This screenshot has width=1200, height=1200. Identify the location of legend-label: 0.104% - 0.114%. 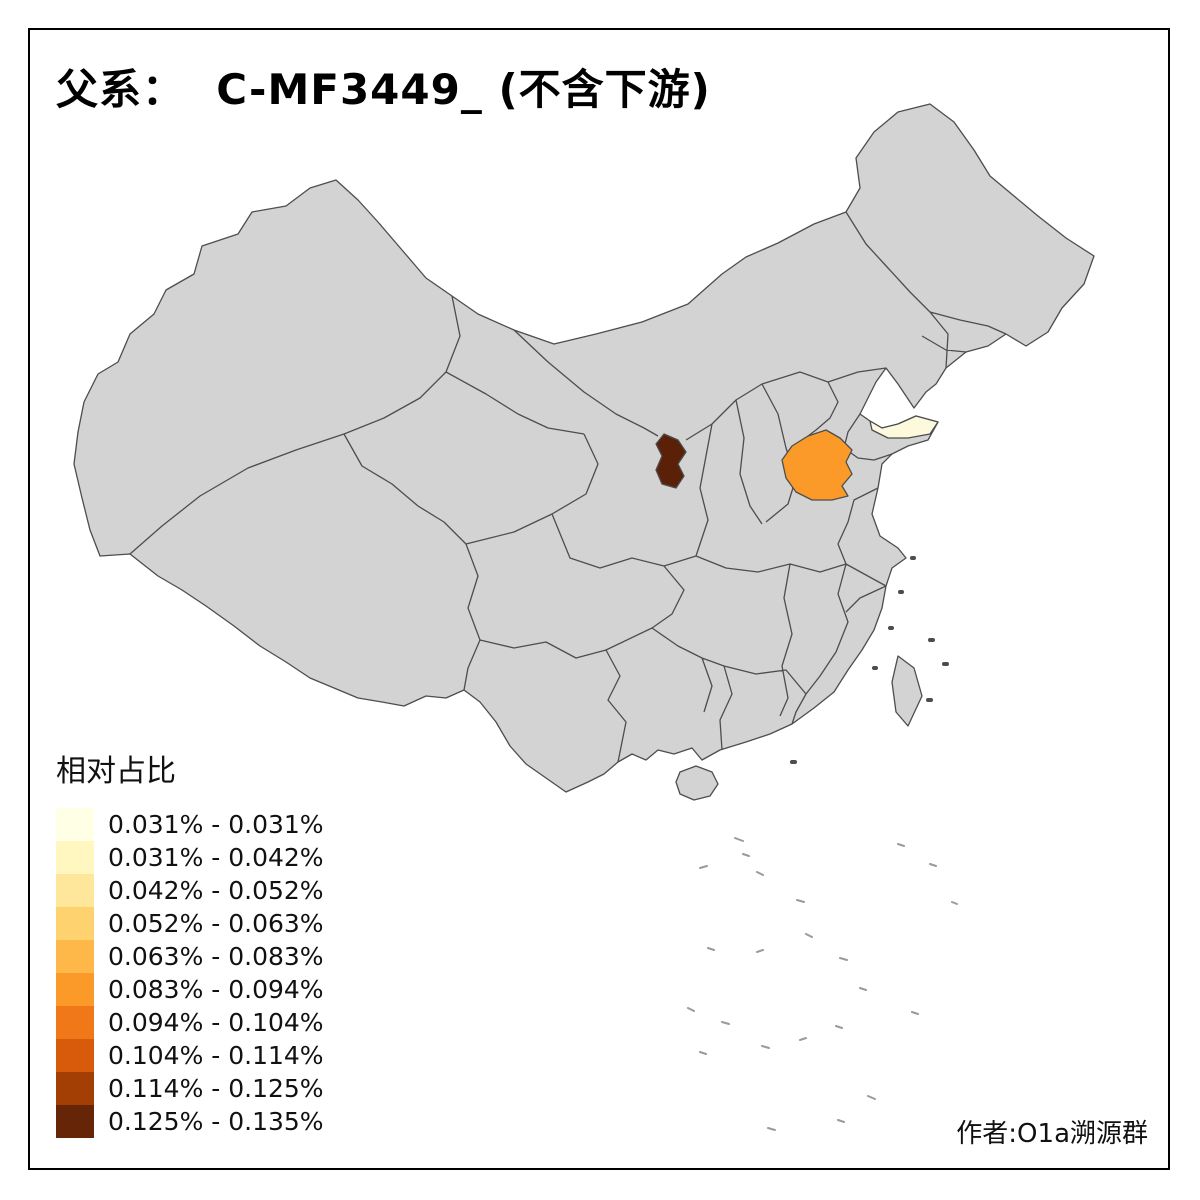
(216, 1055).